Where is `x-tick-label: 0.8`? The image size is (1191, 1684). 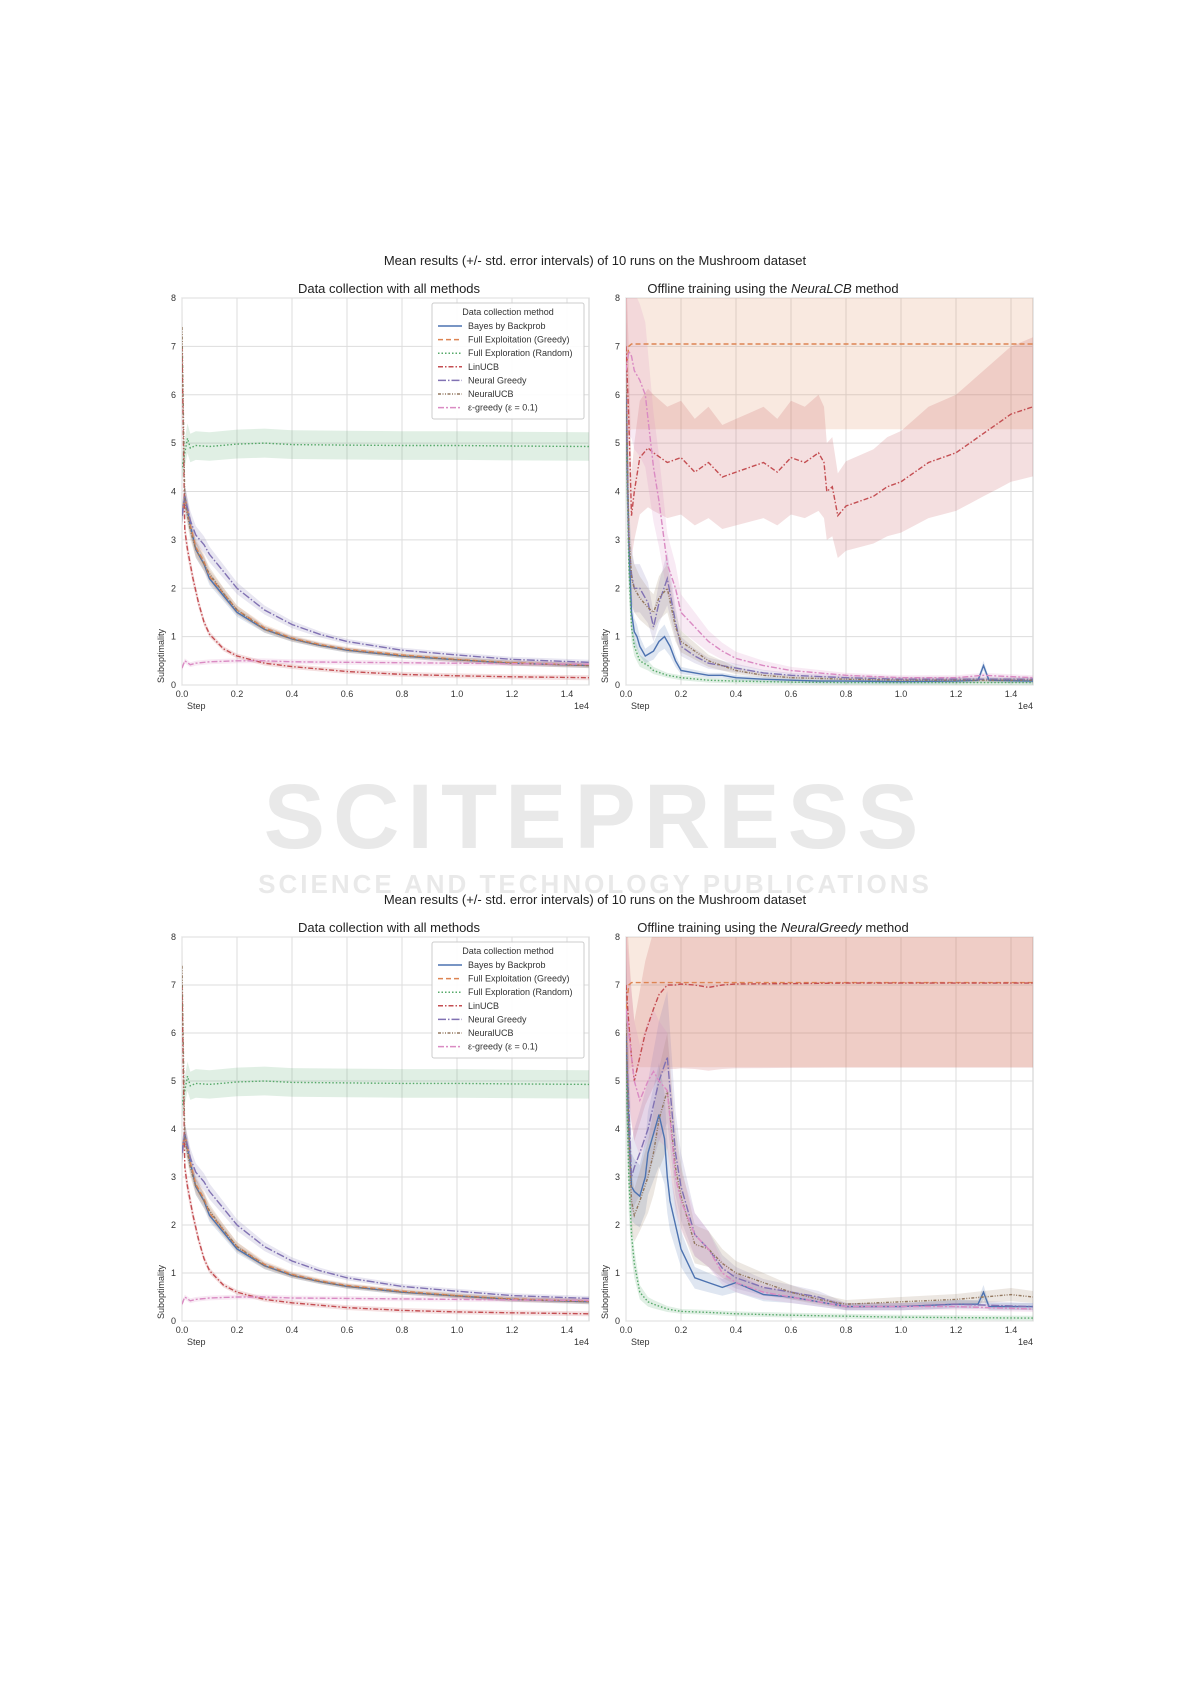 x-tick-label: 0.8 is located at coordinates (402, 694).